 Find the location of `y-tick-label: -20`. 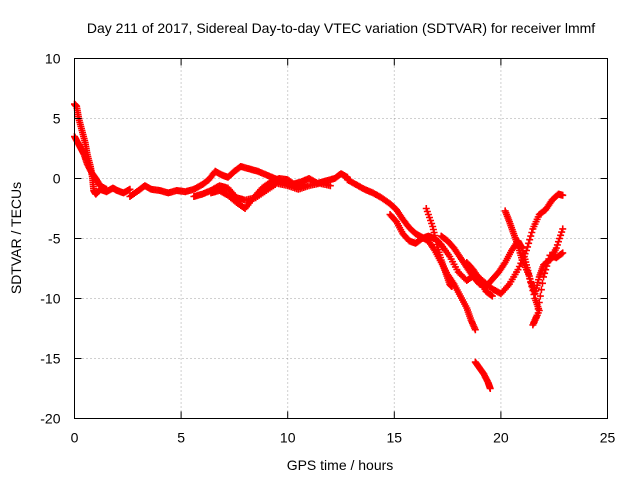

y-tick-label: -20 is located at coordinates (50, 419).